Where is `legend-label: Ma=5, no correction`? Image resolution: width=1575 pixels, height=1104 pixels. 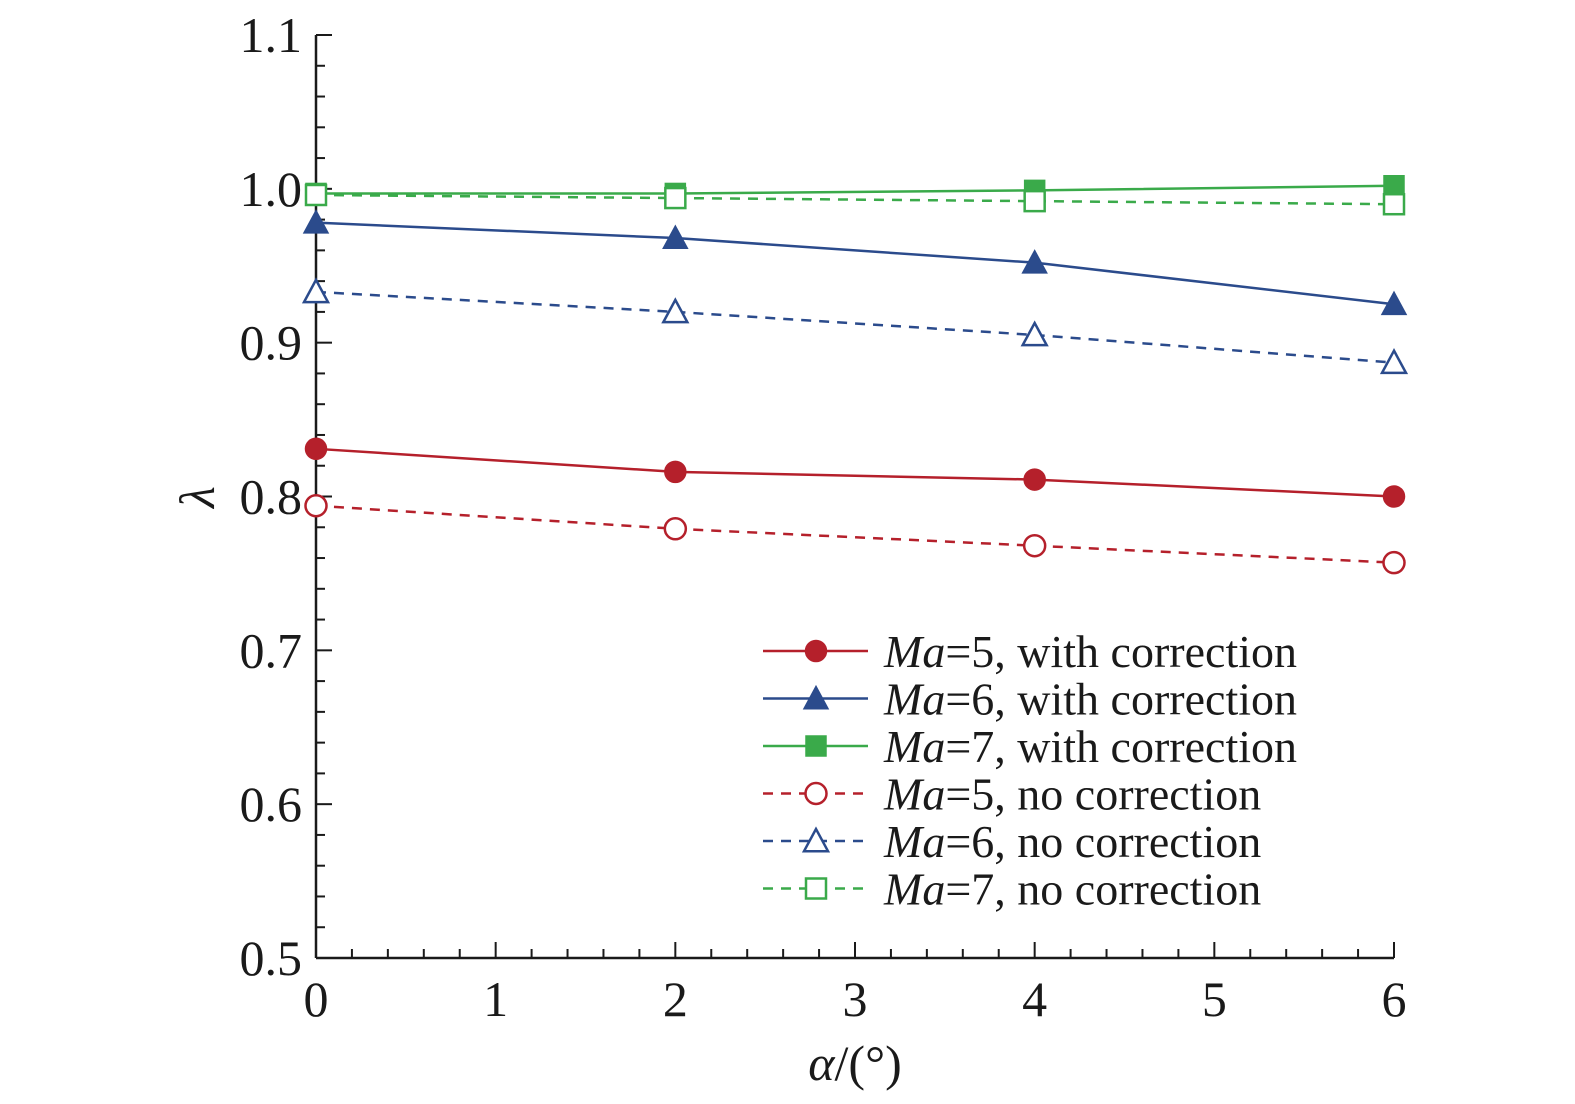
legend-label: Ma=5, no correction is located at coordinates (1072, 794).